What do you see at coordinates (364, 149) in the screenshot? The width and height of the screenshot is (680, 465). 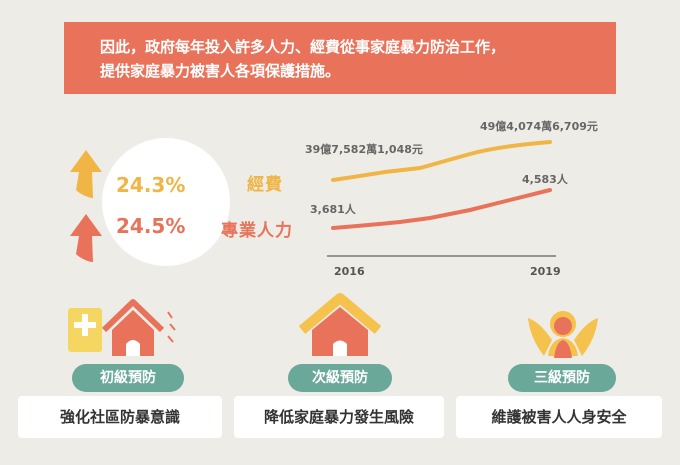 I see `funding-start-value: 39億7,582萬1,048元` at bounding box center [364, 149].